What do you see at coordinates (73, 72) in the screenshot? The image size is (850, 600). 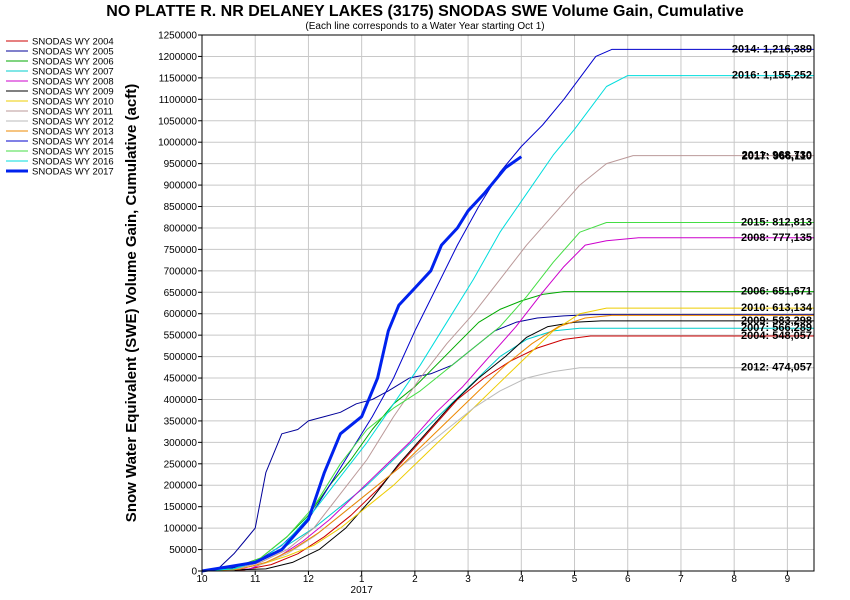 I see `legend-entry: SNODAS WY 2007` at bounding box center [73, 72].